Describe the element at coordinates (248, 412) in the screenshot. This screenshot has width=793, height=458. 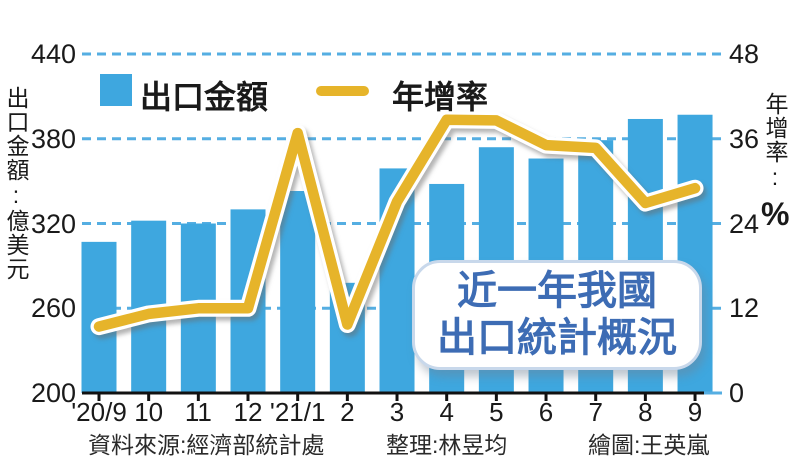
I see `x-axis-tick-label: 12` at that location.